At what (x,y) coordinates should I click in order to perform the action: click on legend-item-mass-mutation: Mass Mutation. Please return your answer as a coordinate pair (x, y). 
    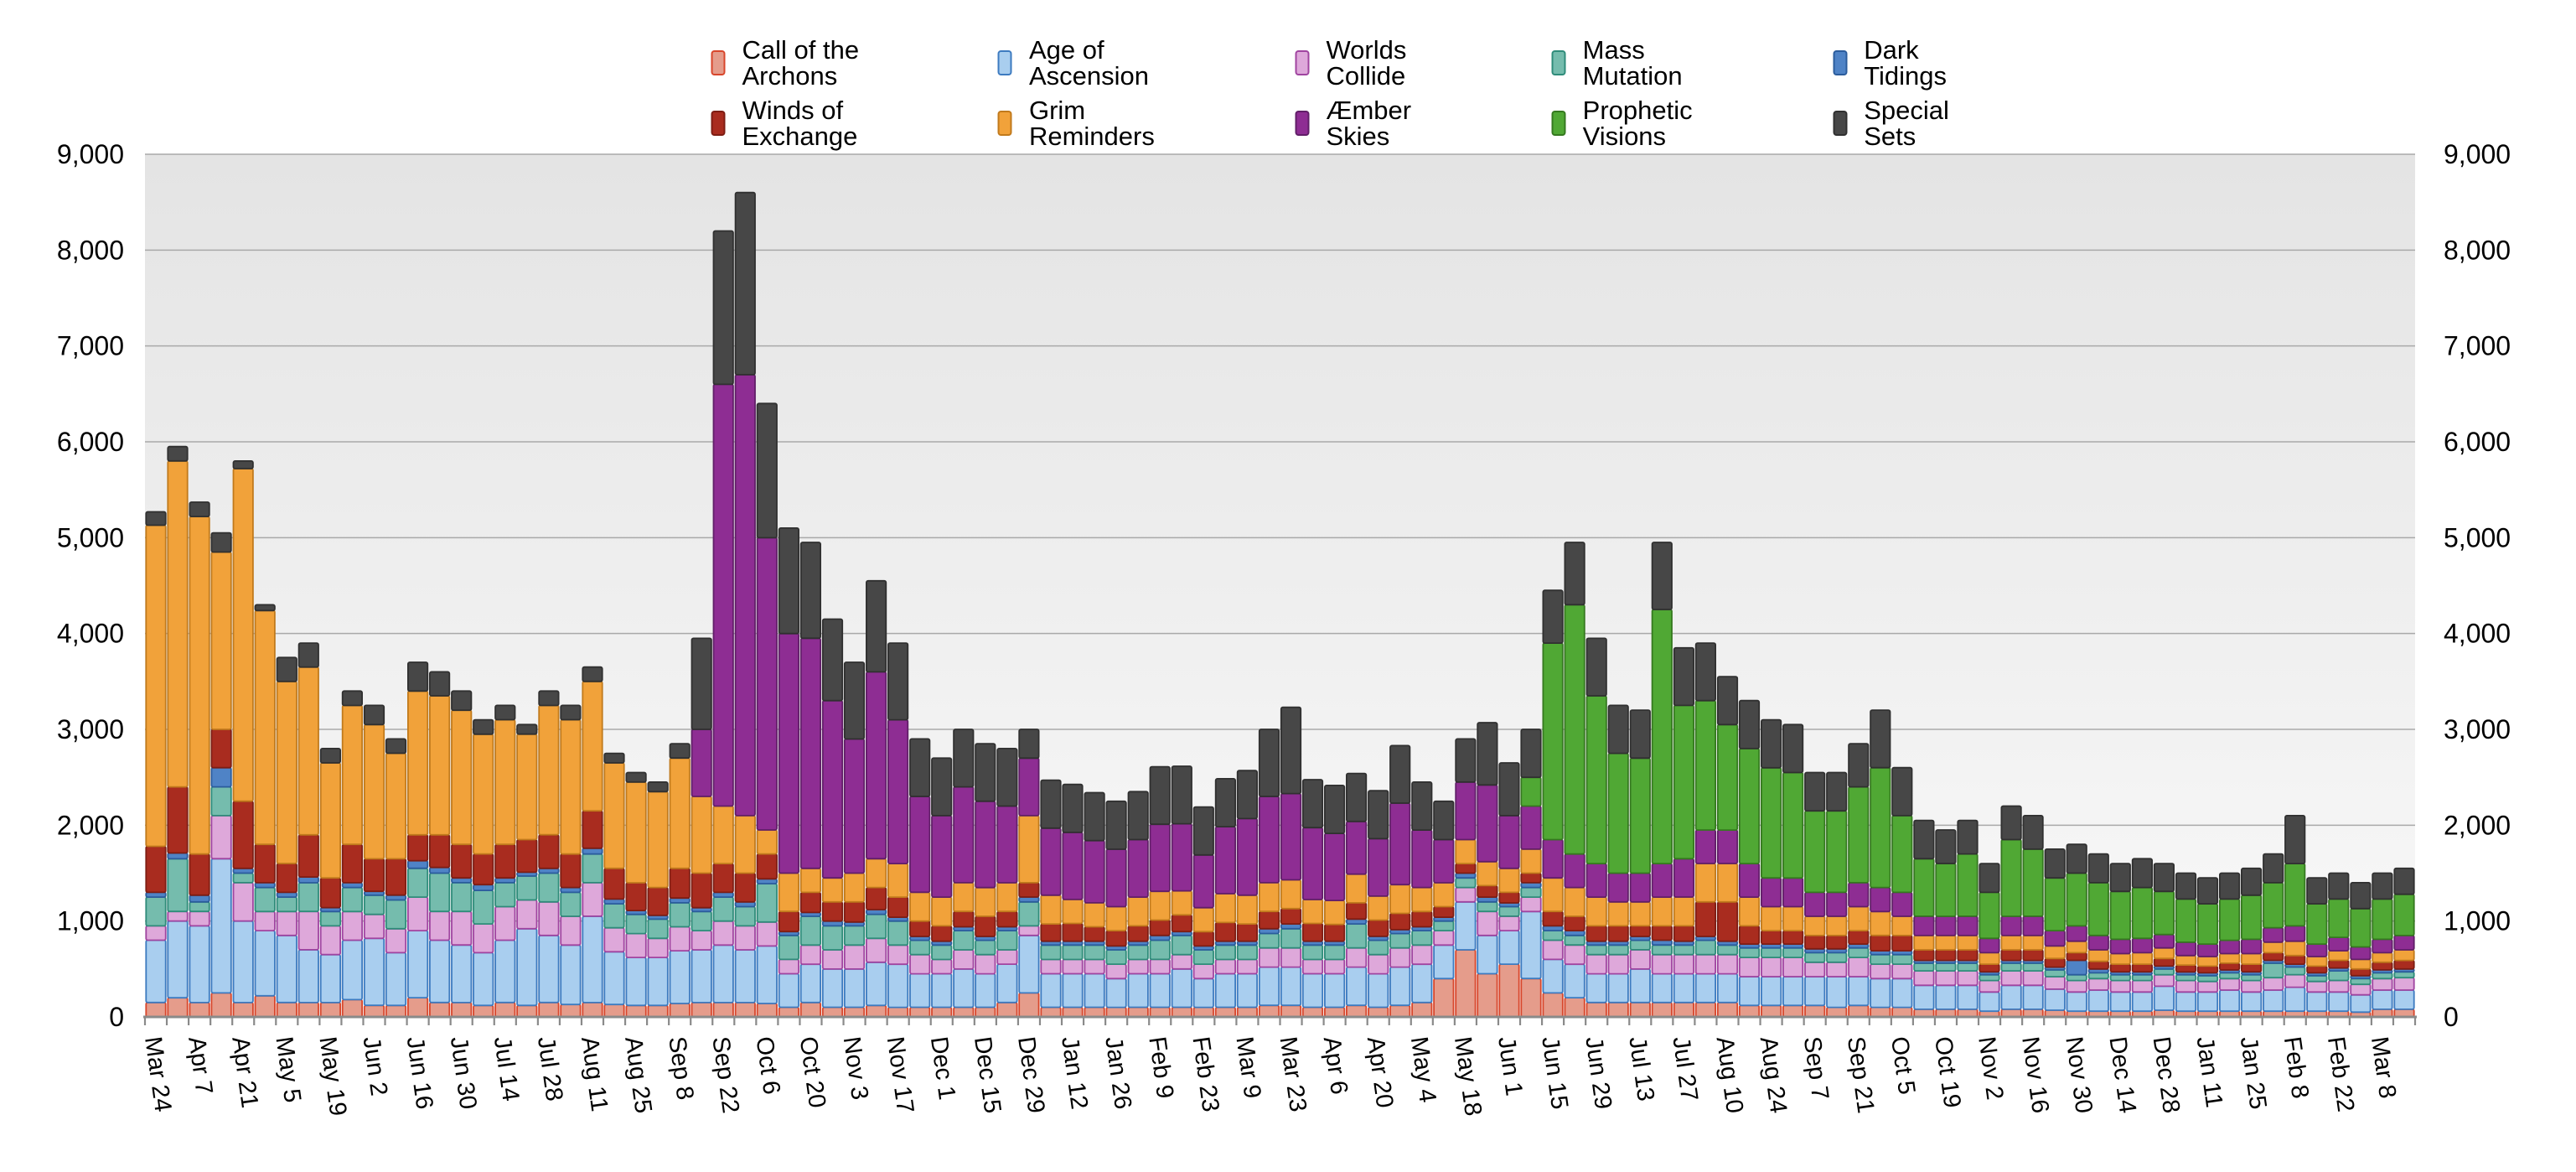
    Looking at the image, I should click on (1647, 63).